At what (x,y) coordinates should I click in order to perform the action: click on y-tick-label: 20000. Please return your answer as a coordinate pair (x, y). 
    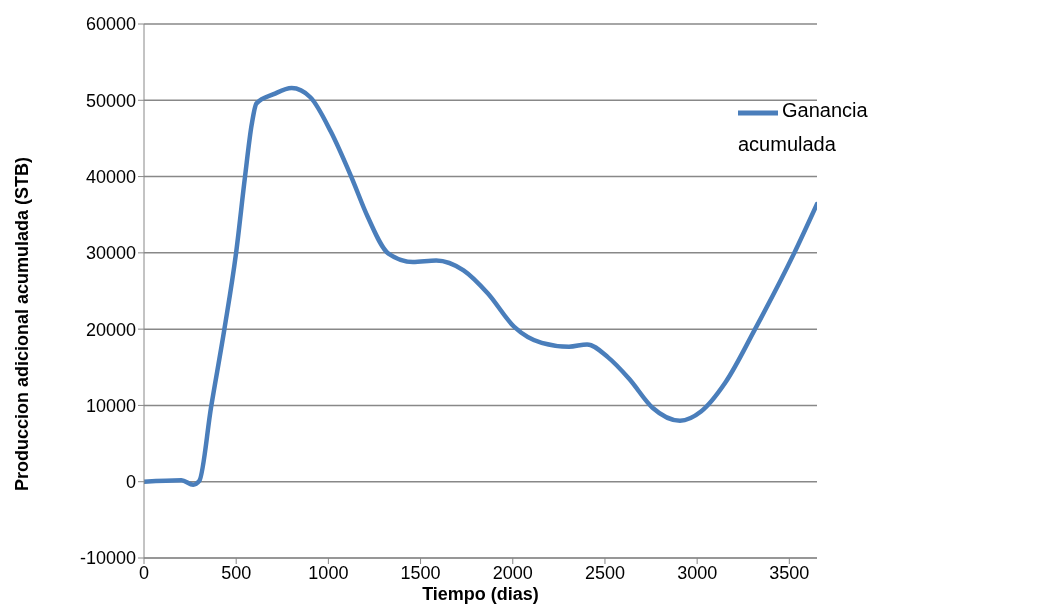
    Looking at the image, I should click on (110, 329).